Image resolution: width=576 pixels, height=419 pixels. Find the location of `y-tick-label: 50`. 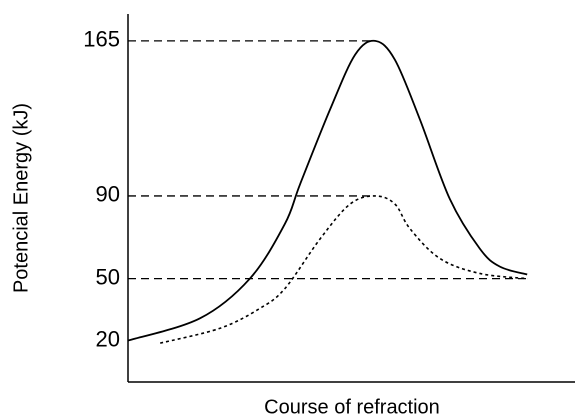

y-tick-label: 50 is located at coordinates (108, 276).